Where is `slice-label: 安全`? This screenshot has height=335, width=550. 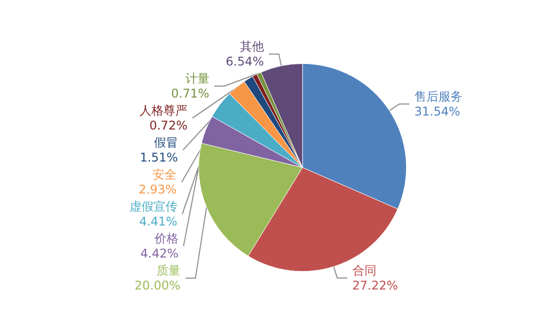 slice-label: 安全 is located at coordinates (164, 175).